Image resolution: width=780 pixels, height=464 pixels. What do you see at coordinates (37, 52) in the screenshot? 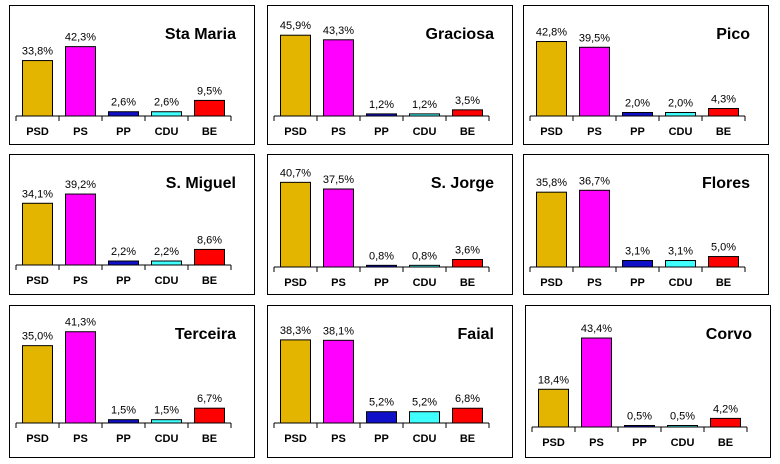
I see `data-label-psd: 33,8%` at bounding box center [37, 52].